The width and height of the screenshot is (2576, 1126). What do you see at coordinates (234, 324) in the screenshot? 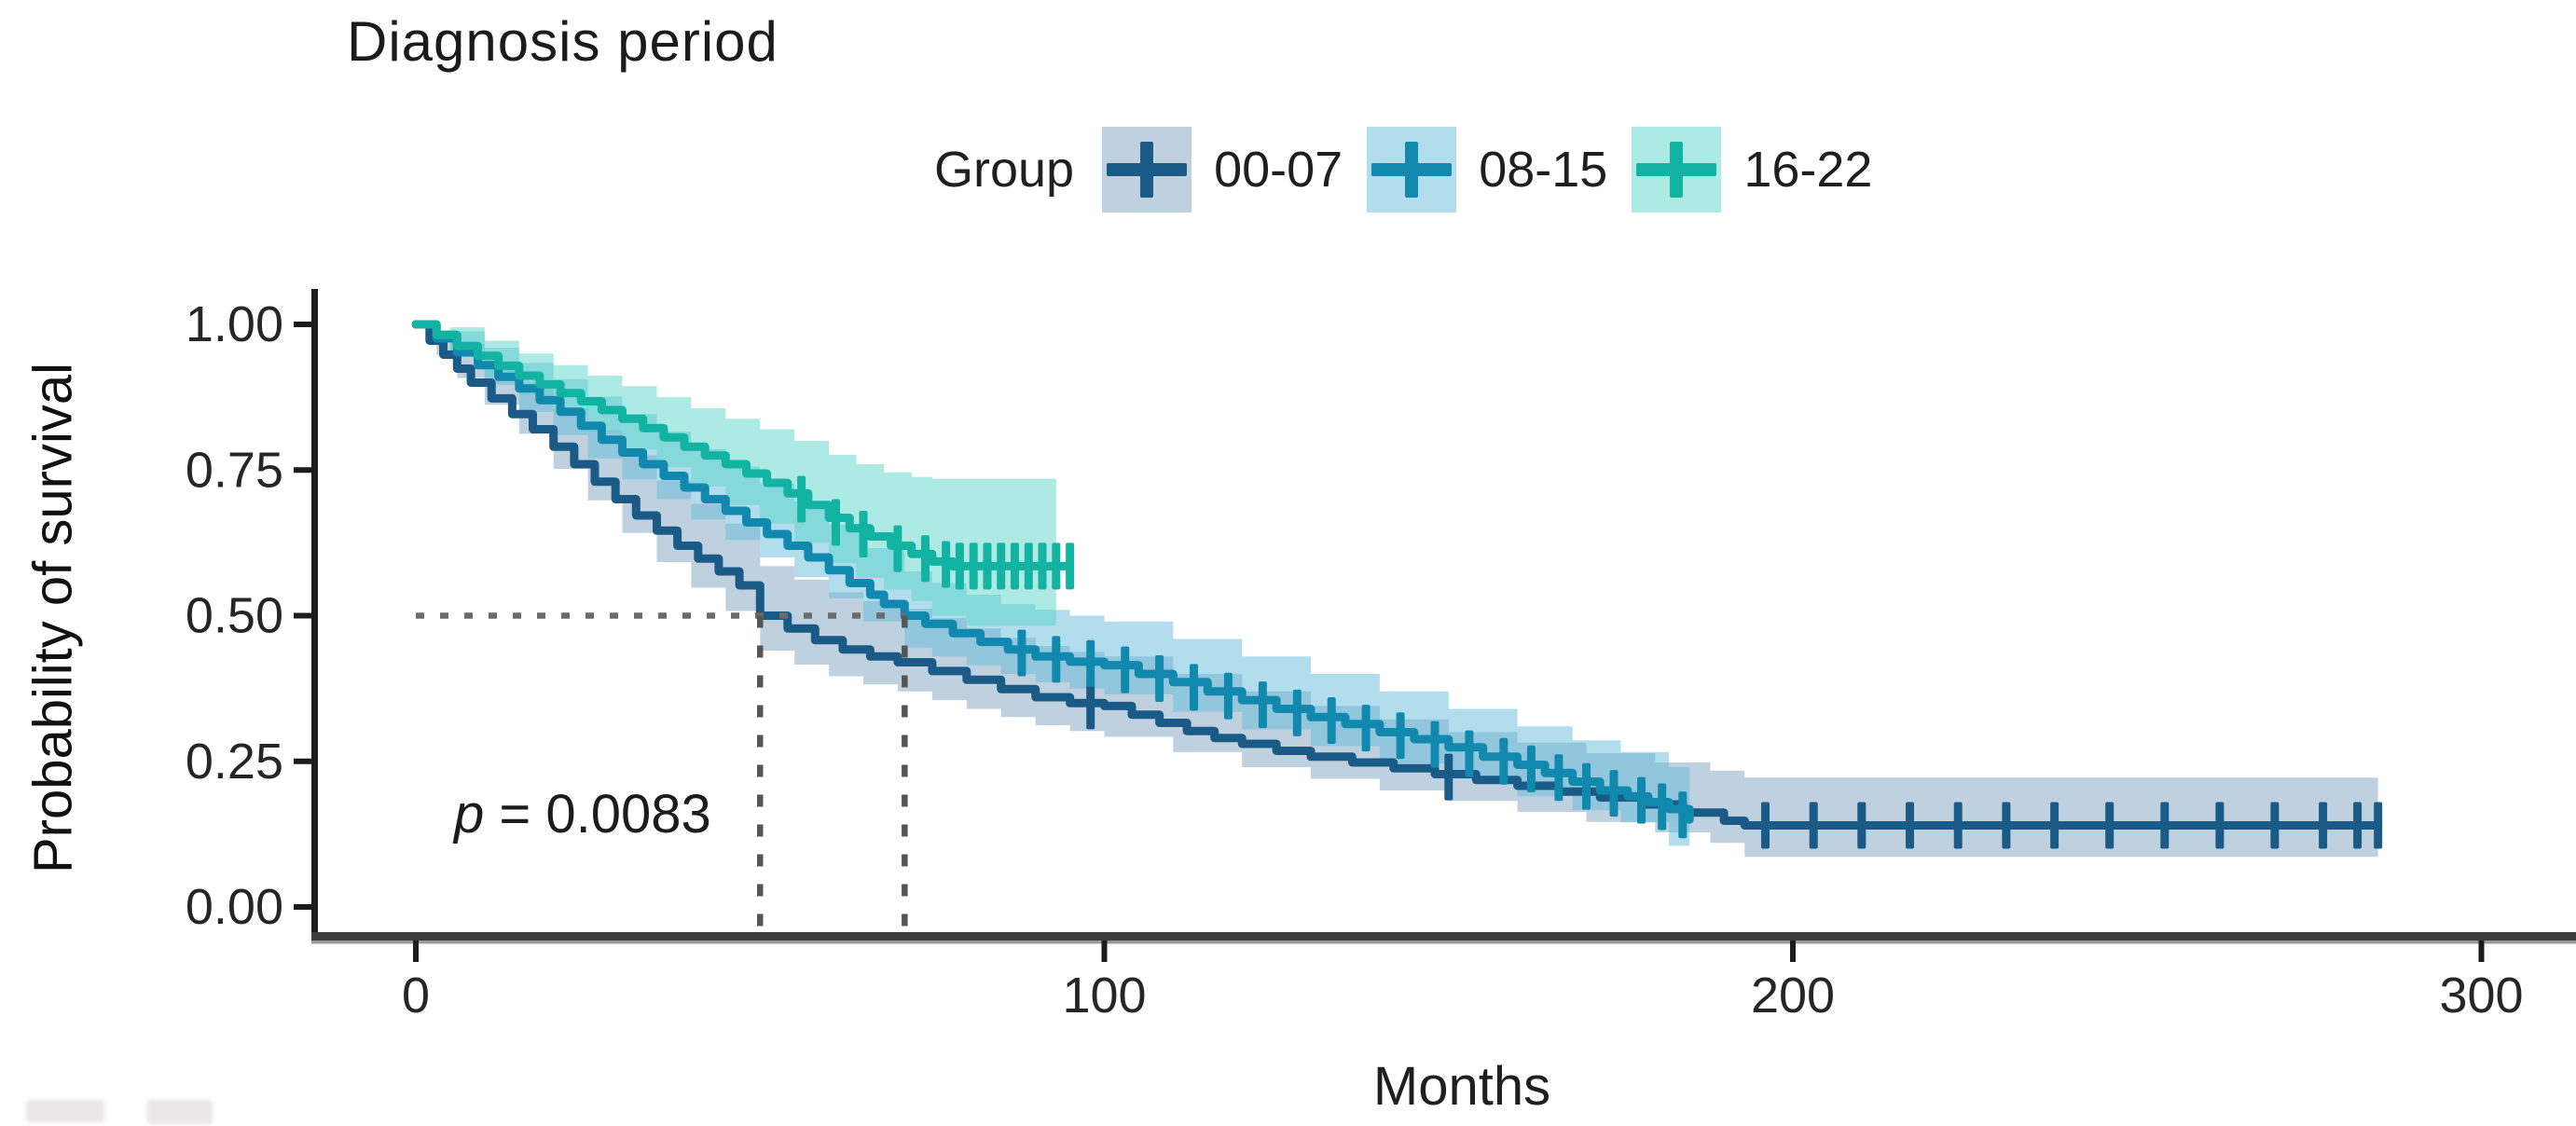
I see `y-tick-label: 1.00` at bounding box center [234, 324].